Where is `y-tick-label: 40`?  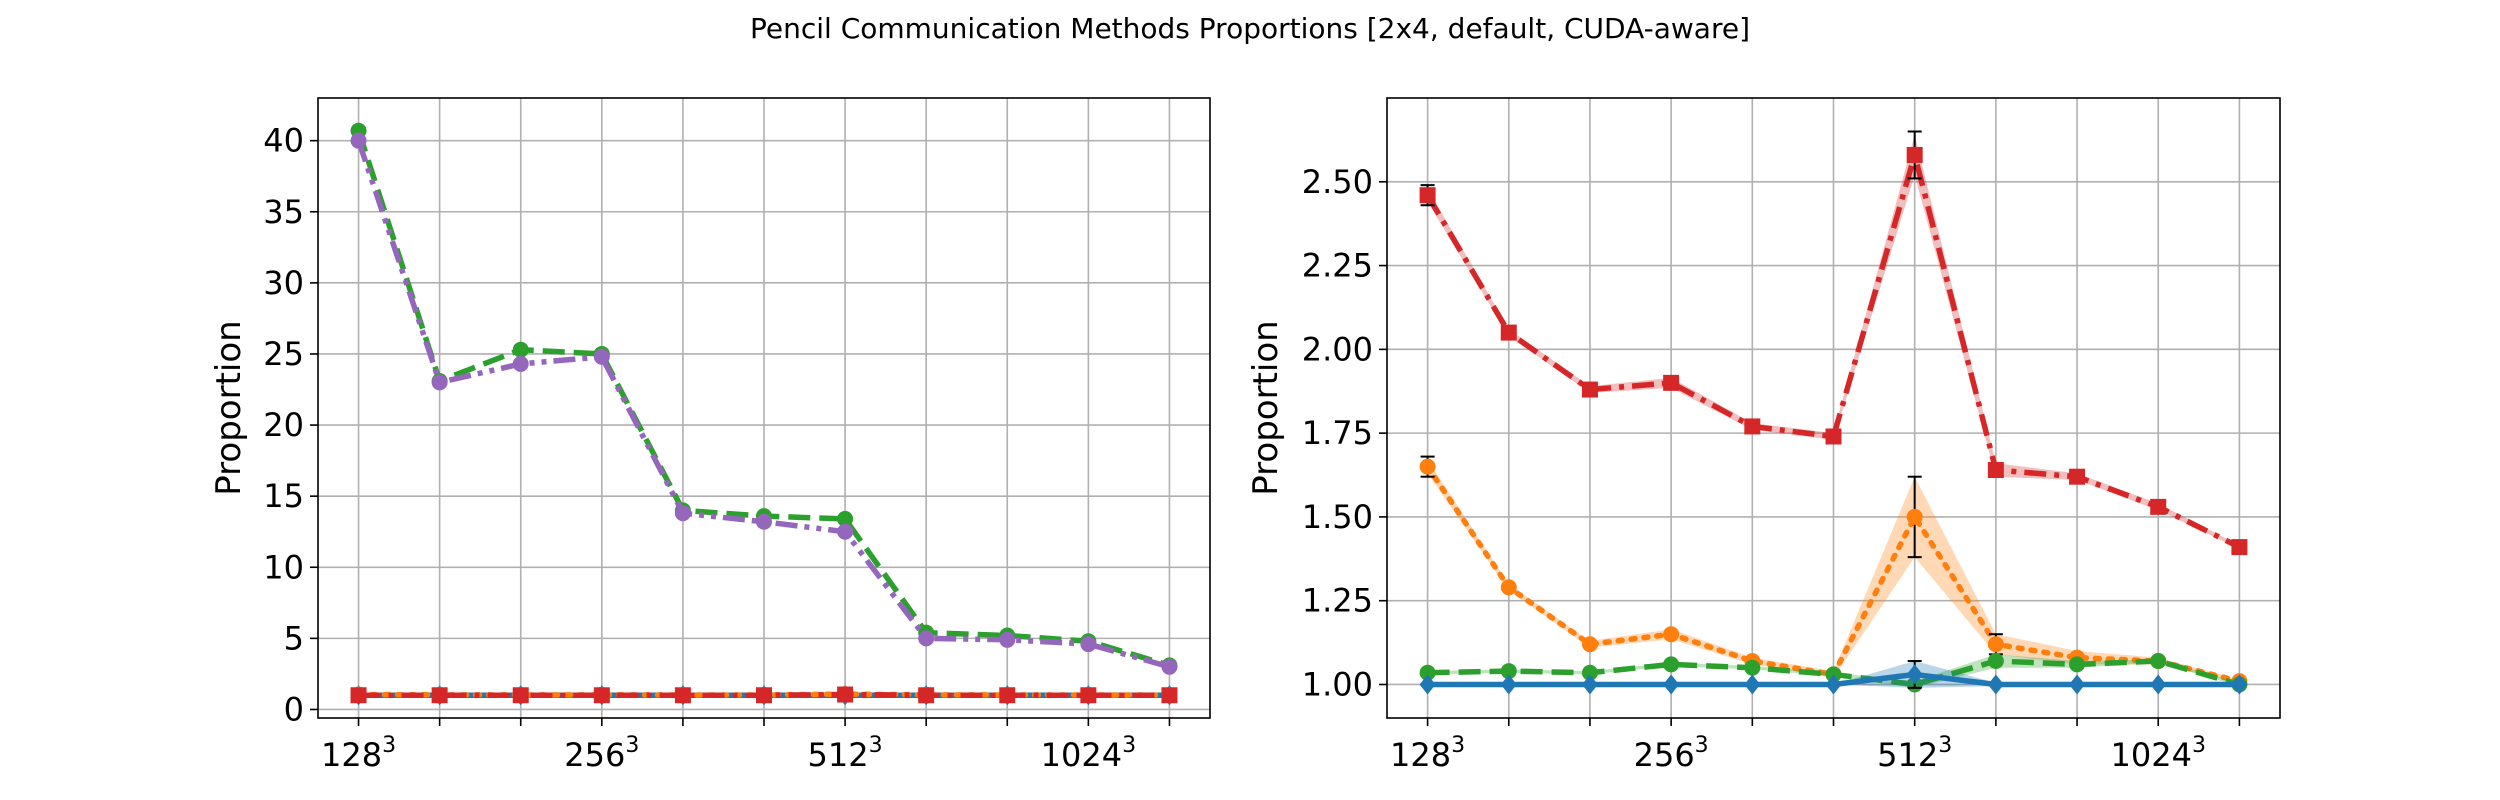 y-tick-label: 40 is located at coordinates (283, 141).